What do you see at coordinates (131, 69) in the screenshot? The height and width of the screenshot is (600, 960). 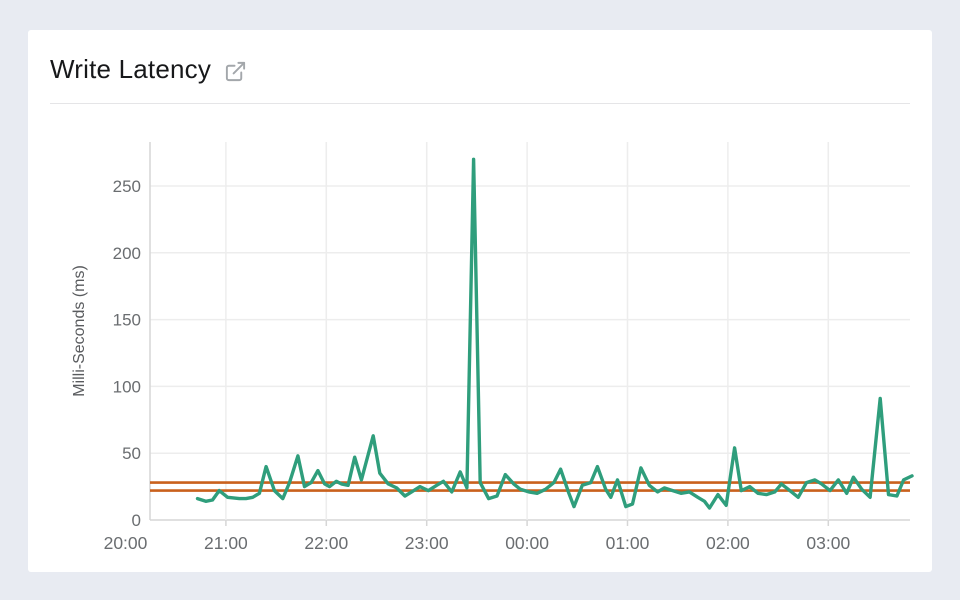 I see `chart-title: Write Latency` at bounding box center [131, 69].